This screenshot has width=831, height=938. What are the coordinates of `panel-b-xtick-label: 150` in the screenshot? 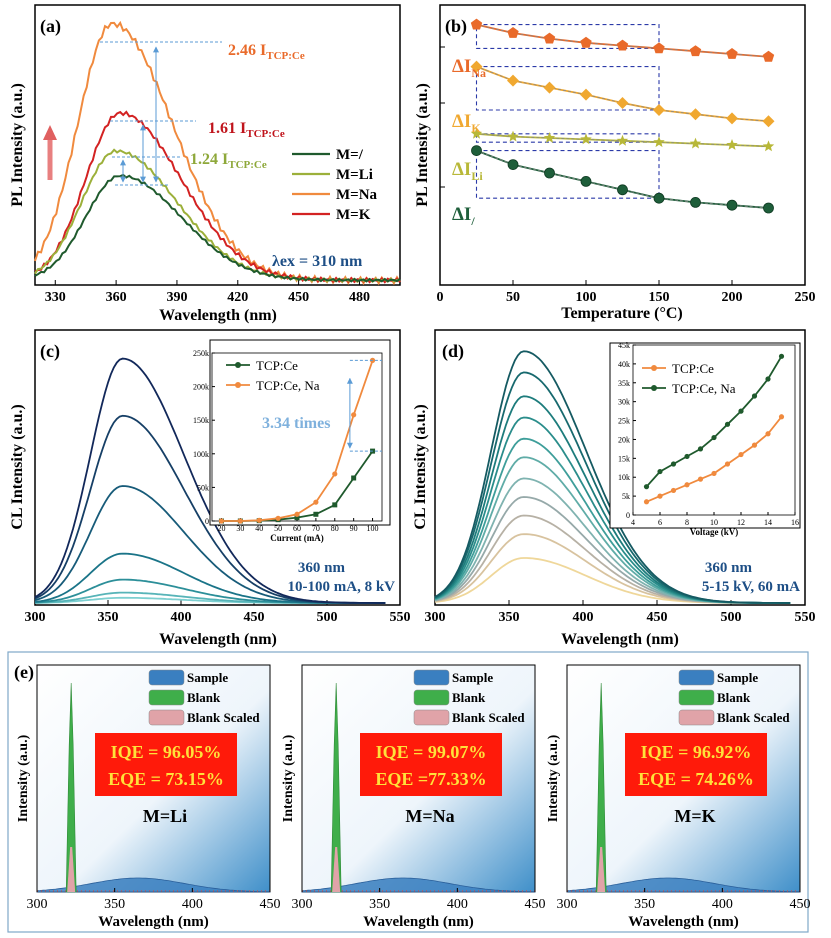 It's located at (659, 297).